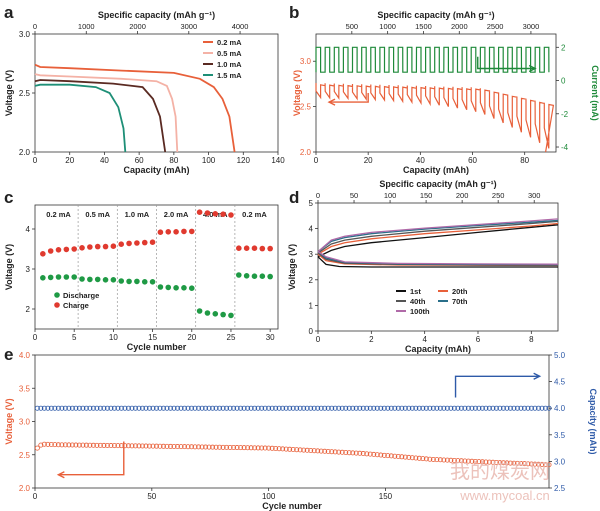 The image size is (600, 511). I want to click on y2-tick-label-e: 2.5, so click(560, 488).